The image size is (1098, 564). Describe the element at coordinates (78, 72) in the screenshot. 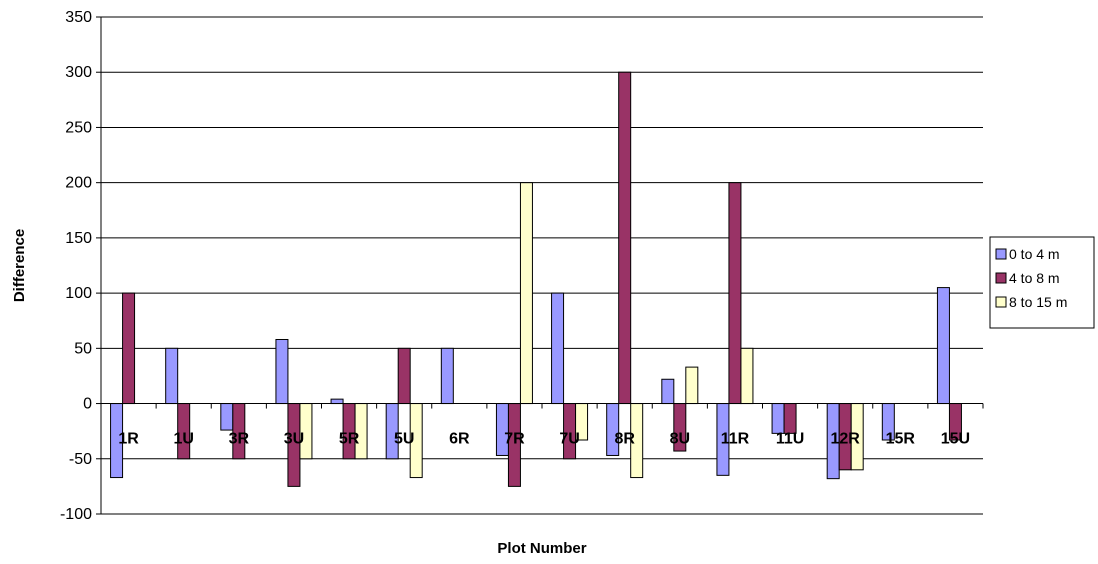

I see `y-tick-label: 300` at that location.